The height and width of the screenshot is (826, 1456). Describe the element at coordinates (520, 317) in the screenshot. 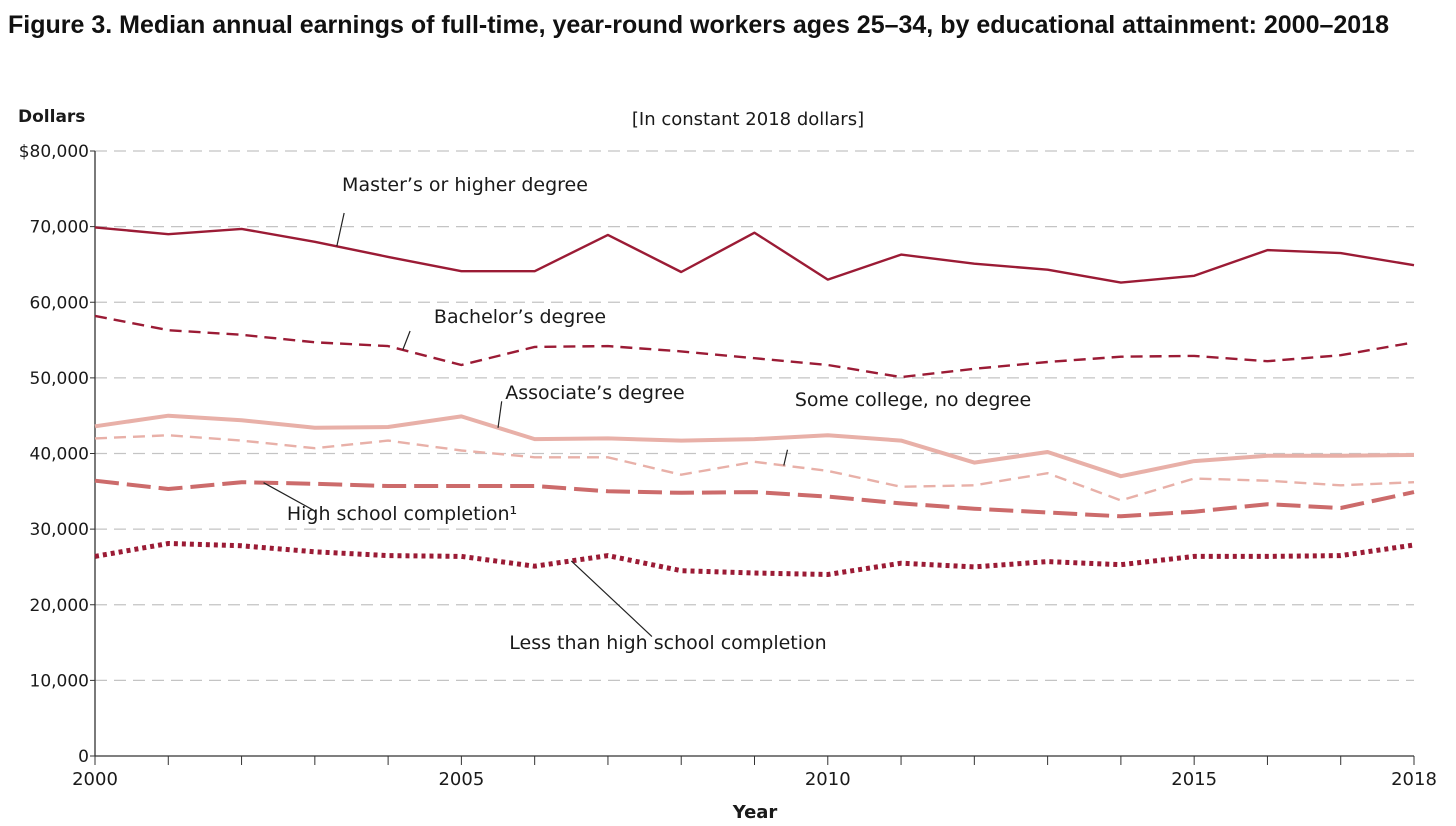

I see `series-annotation-label: Bachelor’s degree` at that location.